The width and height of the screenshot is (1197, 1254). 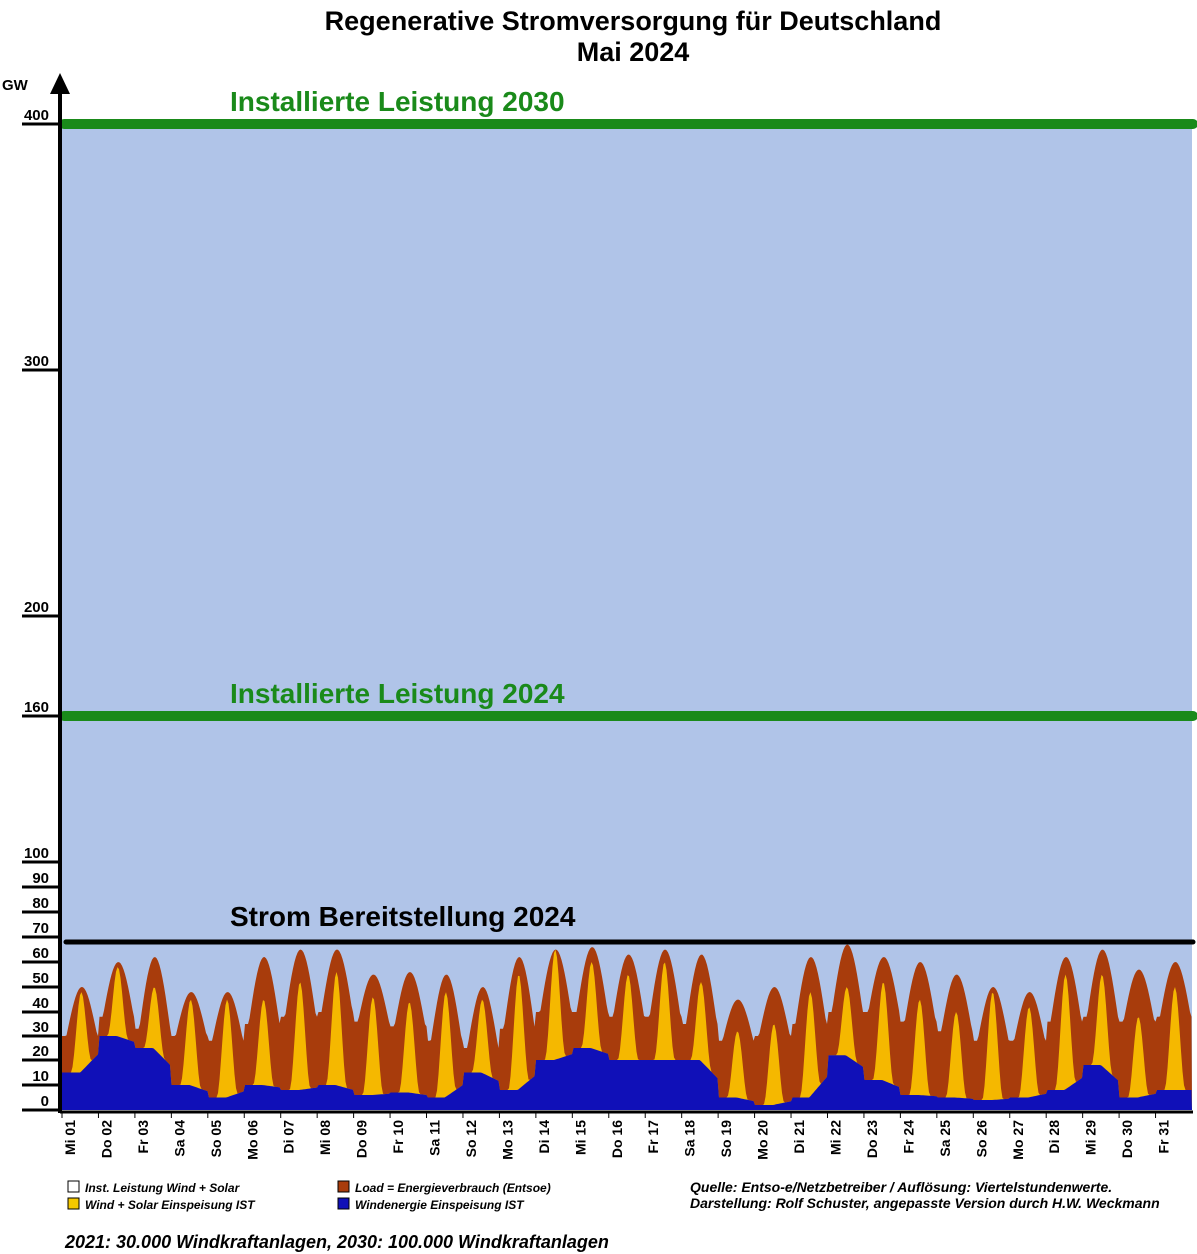 I want to click on y-tick-label-10: 100, so click(x=36, y=853).